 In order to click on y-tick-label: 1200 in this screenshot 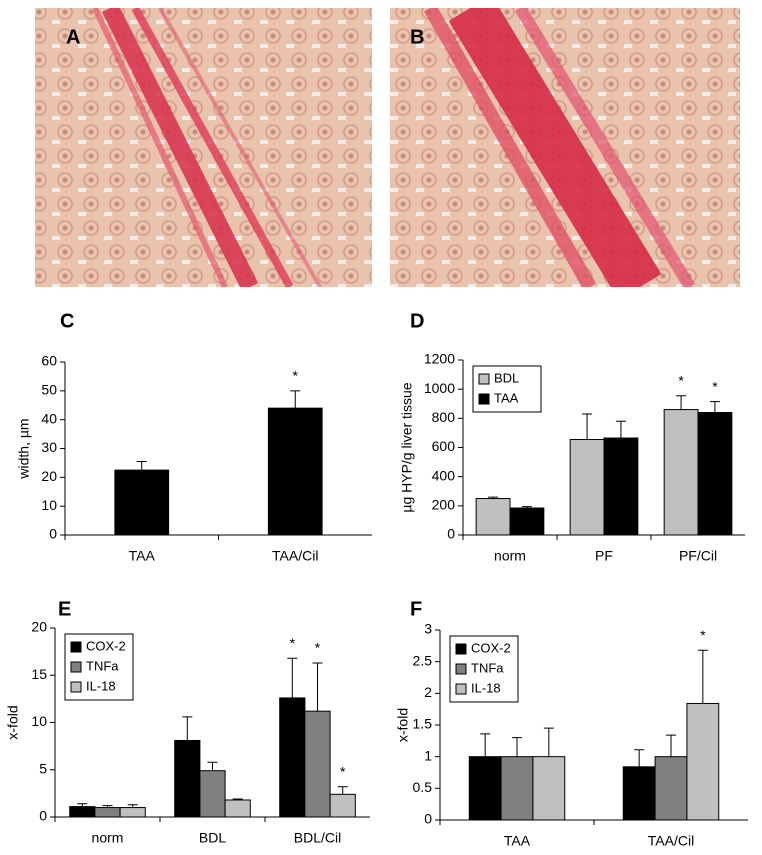, I will do `click(439, 359)`.